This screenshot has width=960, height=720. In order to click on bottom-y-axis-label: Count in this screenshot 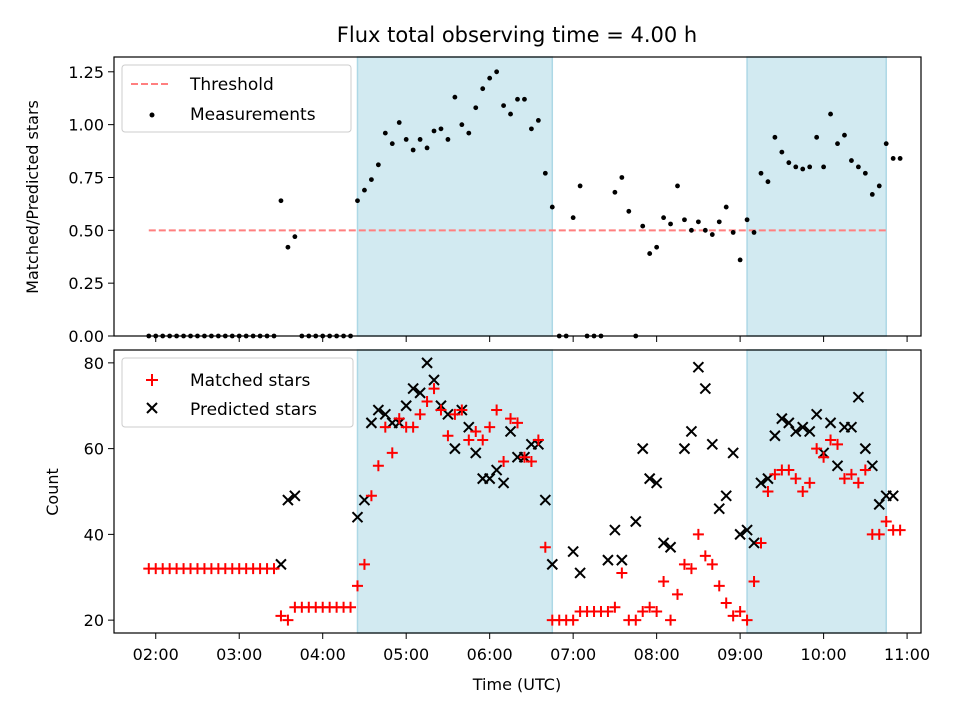, I will do `click(52, 492)`.